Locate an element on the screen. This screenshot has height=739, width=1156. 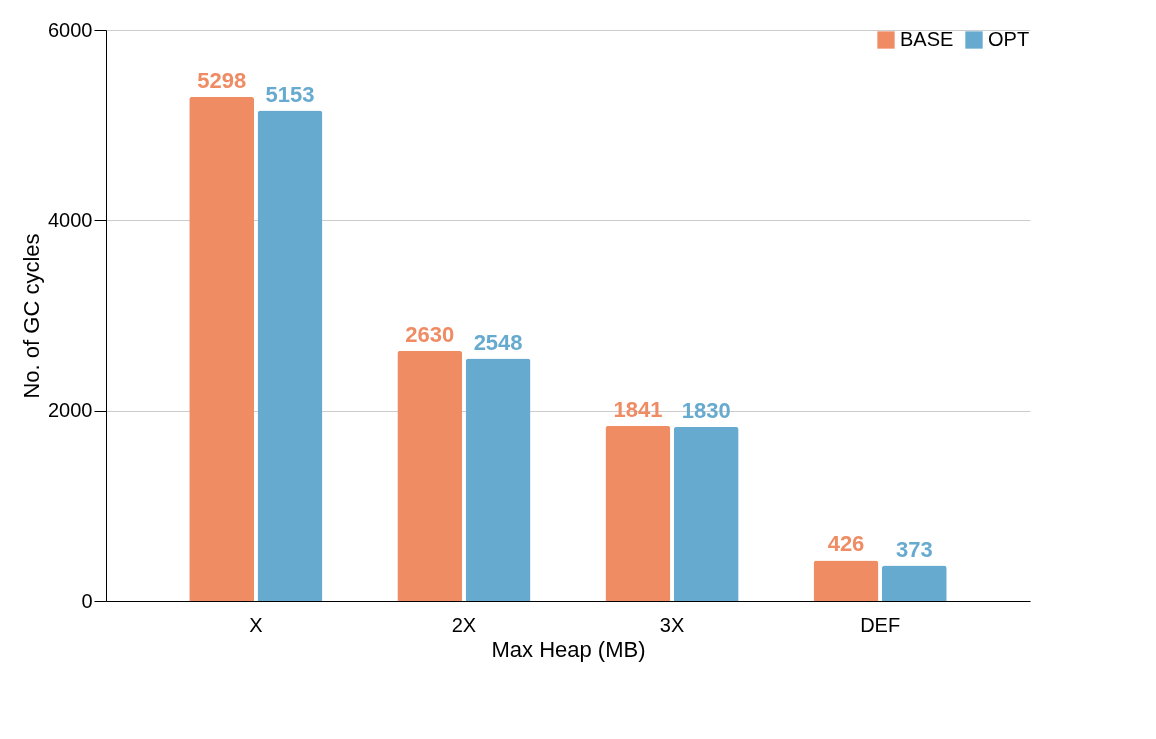
x-tick-label: 3X is located at coordinates (672, 624).